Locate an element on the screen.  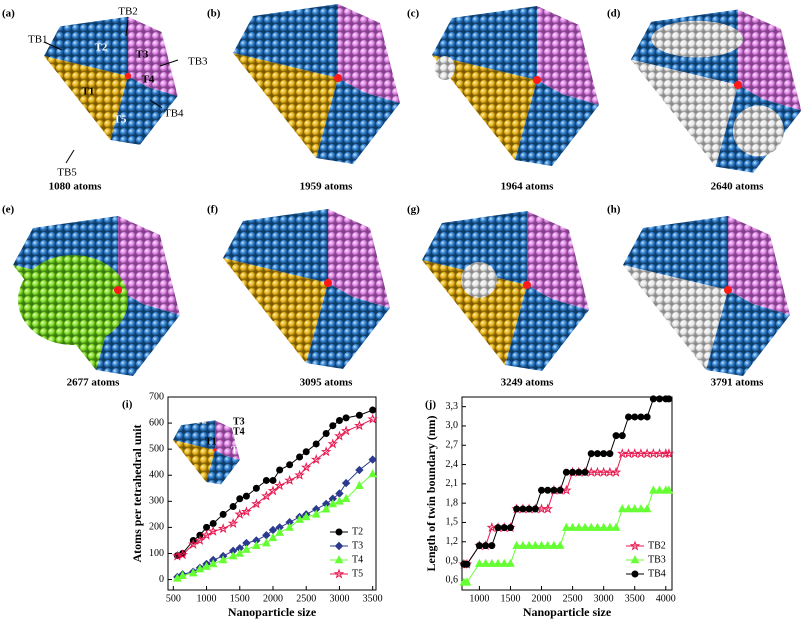
panel-label: (f) is located at coordinates (212, 210).